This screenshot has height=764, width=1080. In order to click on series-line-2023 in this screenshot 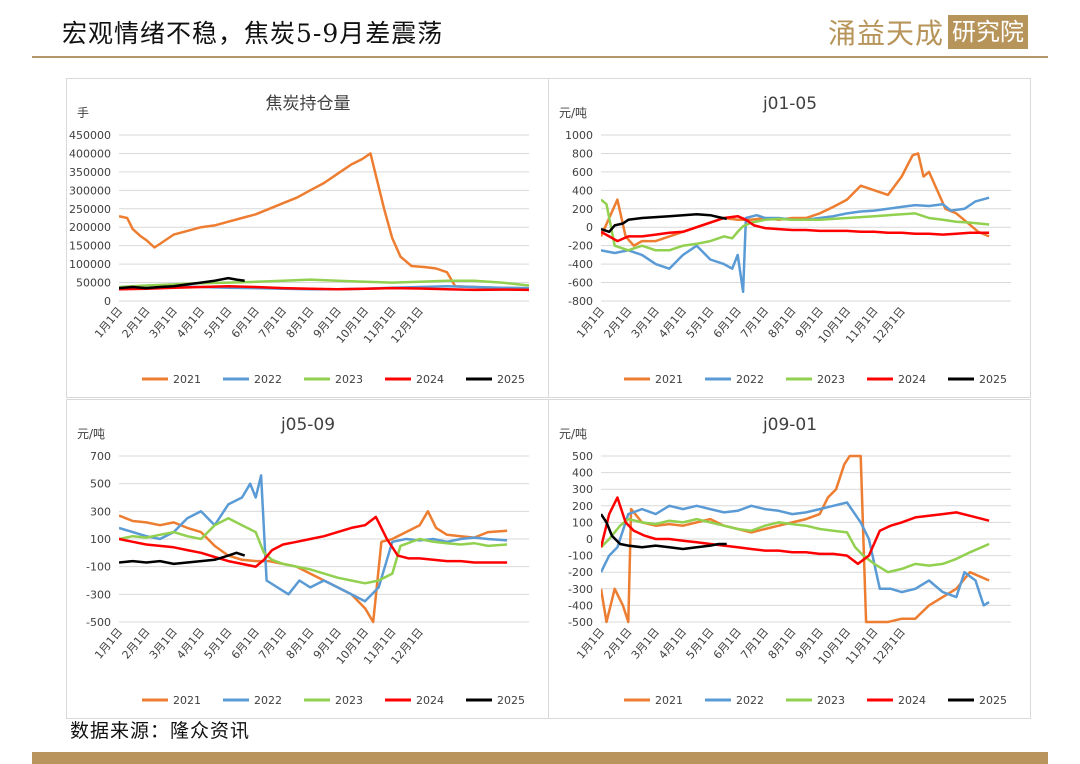, I will do `click(313, 551)`.